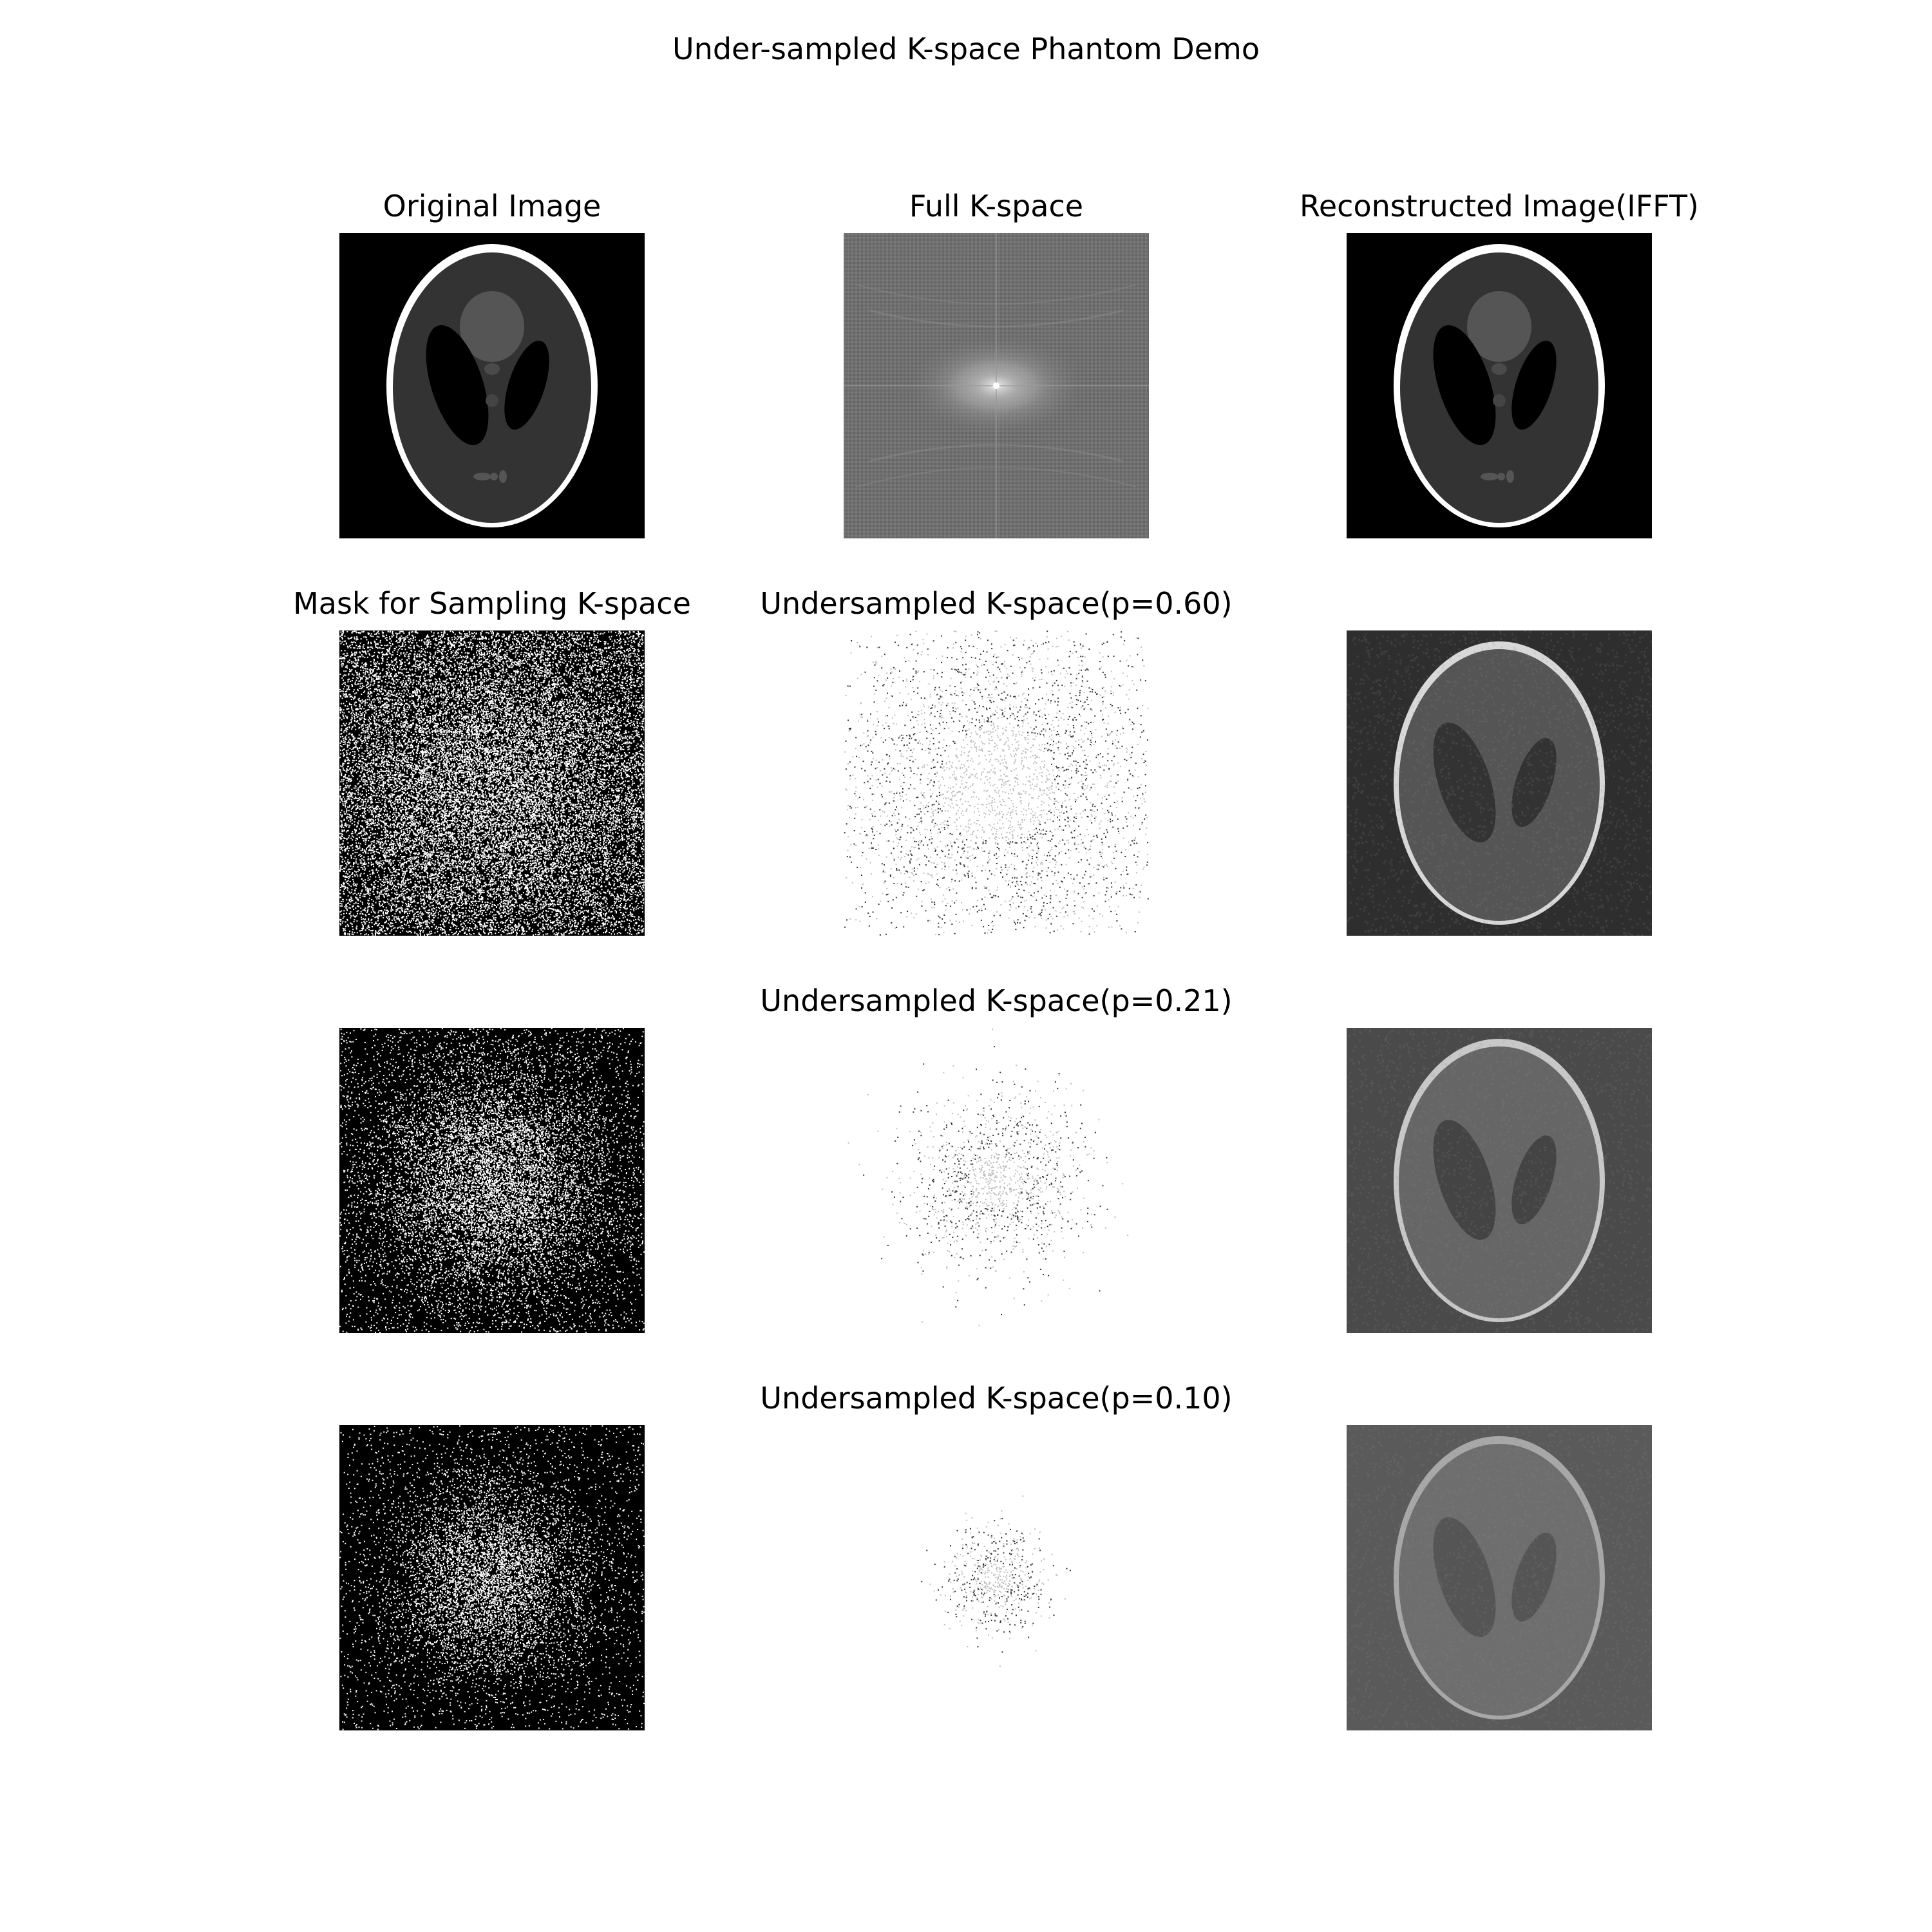 This screenshot has width=1932, height=1932. I want to click on reconstructed-panel-p010, so click(1500, 1578).